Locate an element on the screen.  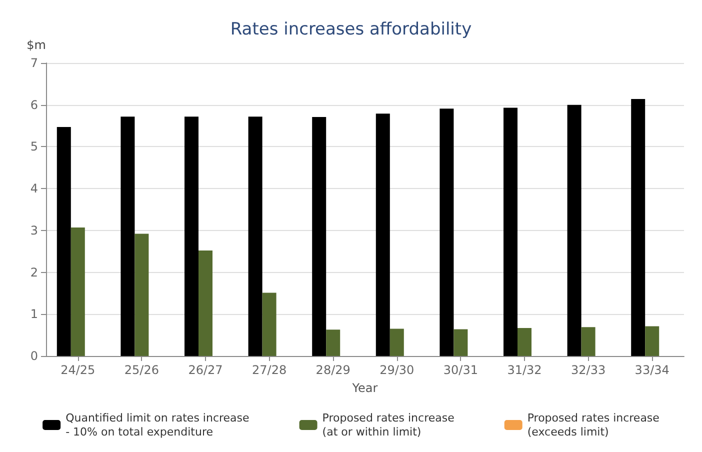
x-tick-label: 28/29 is located at coordinates (333, 370).